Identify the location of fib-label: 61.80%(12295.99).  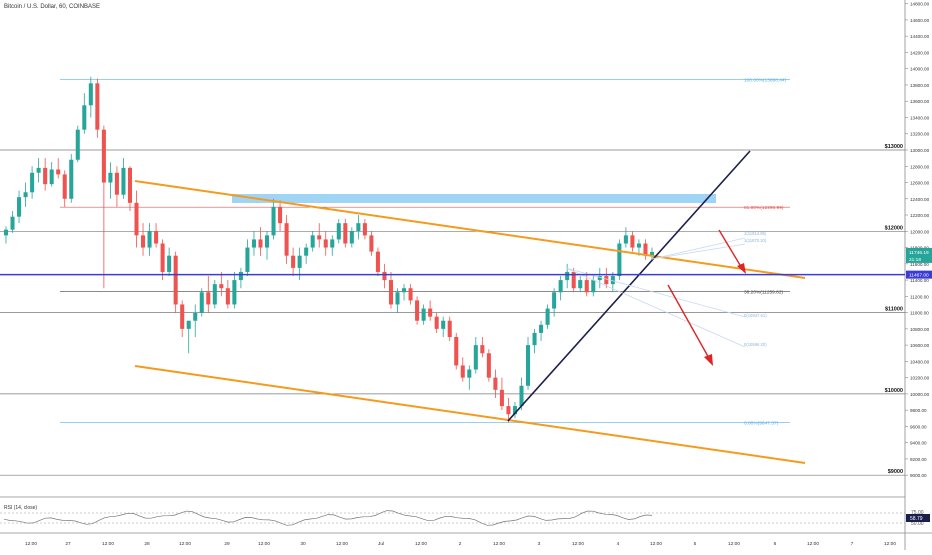
(764, 208).